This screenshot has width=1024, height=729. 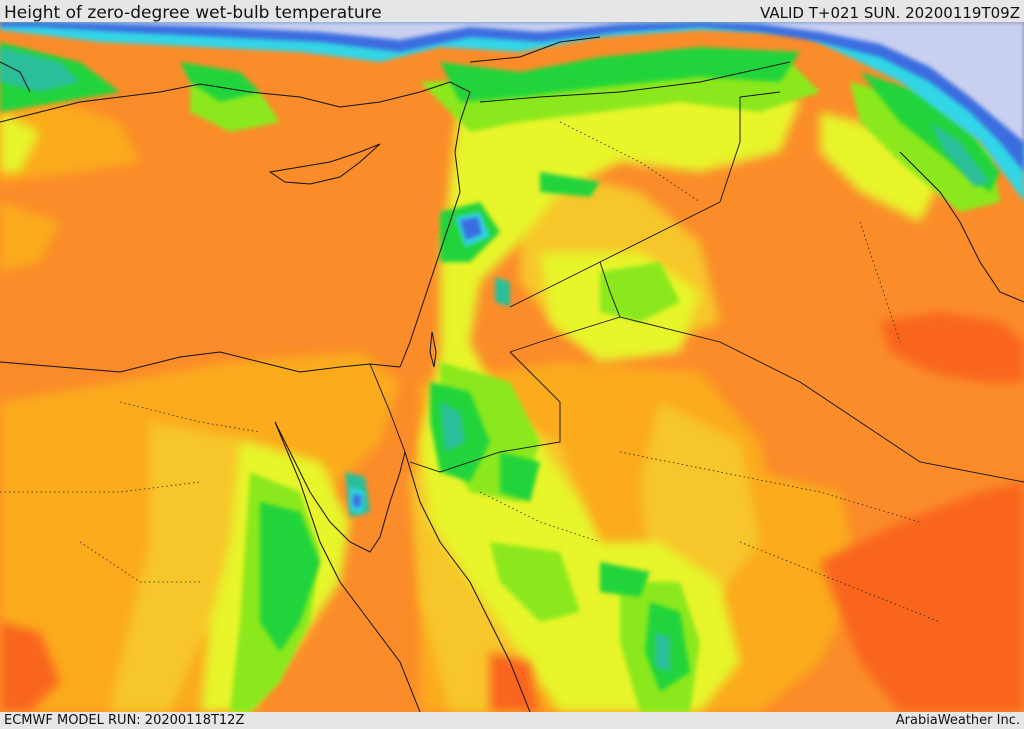 I want to click on valid-time: VALID T+021 SUN. 20200119T09Z, so click(x=890, y=13).